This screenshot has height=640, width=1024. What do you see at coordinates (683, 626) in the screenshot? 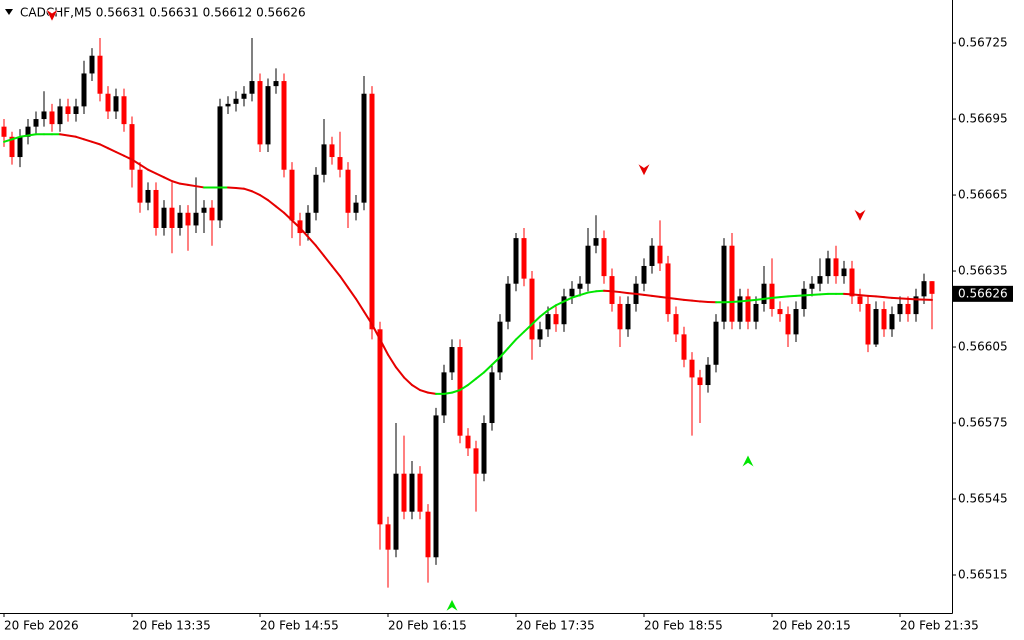
I see `x-tick-label: 20 Feb 18:55` at bounding box center [683, 626].